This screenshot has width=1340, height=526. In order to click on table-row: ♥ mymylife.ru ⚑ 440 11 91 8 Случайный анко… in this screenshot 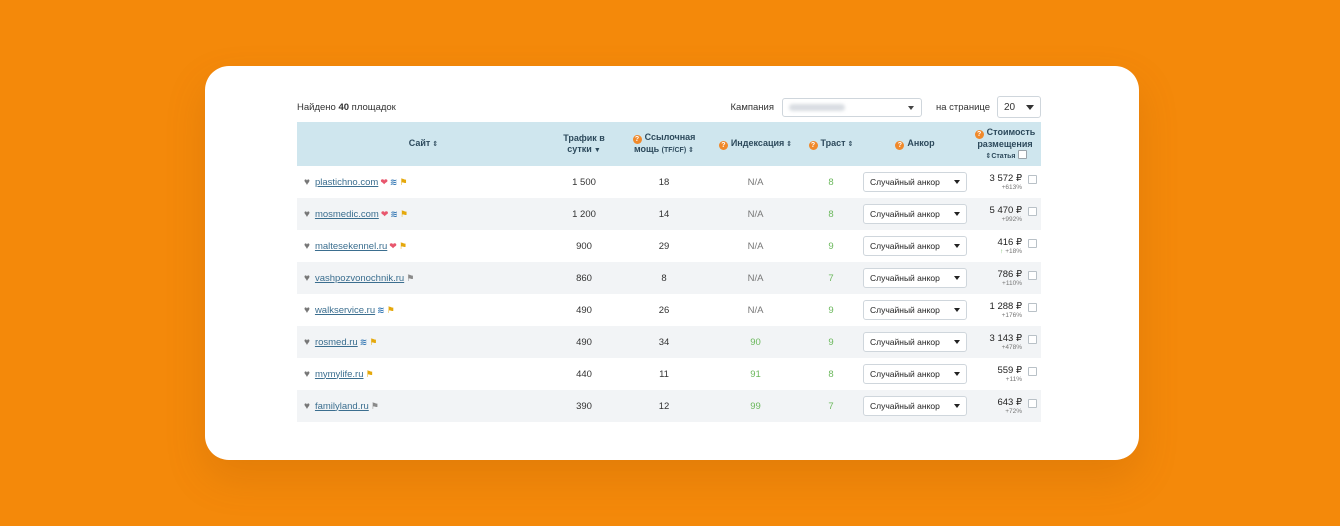, I will do `click(669, 374)`.